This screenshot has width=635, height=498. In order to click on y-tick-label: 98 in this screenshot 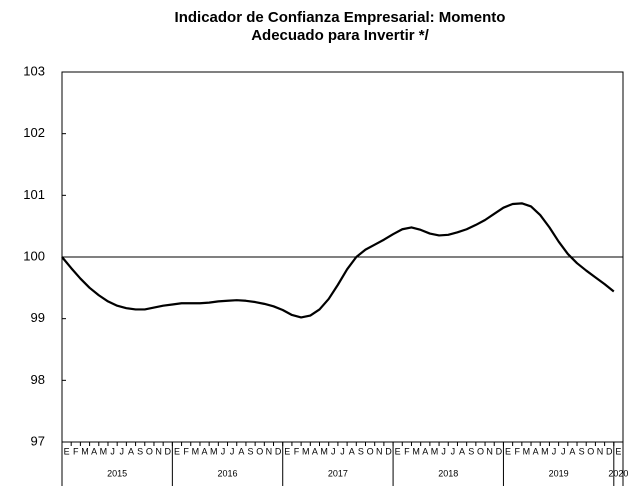, I will do `click(38, 379)`.